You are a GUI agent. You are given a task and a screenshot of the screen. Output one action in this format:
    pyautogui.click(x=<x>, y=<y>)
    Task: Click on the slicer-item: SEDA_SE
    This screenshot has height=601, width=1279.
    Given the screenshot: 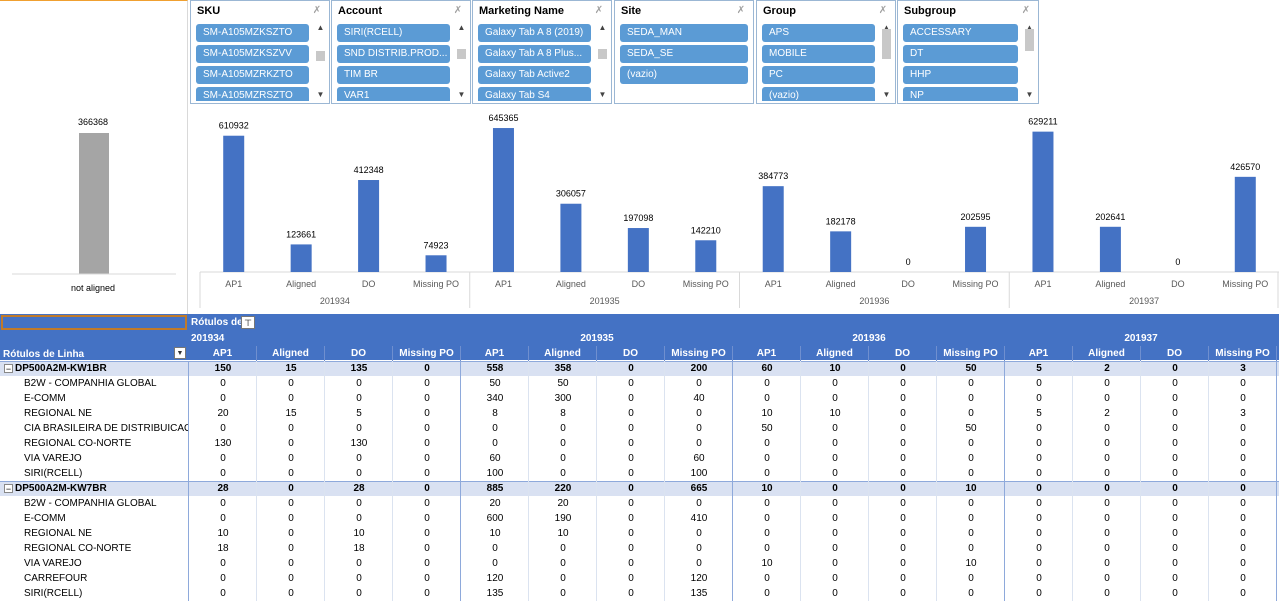 What is the action you would take?
    pyautogui.click(x=684, y=54)
    